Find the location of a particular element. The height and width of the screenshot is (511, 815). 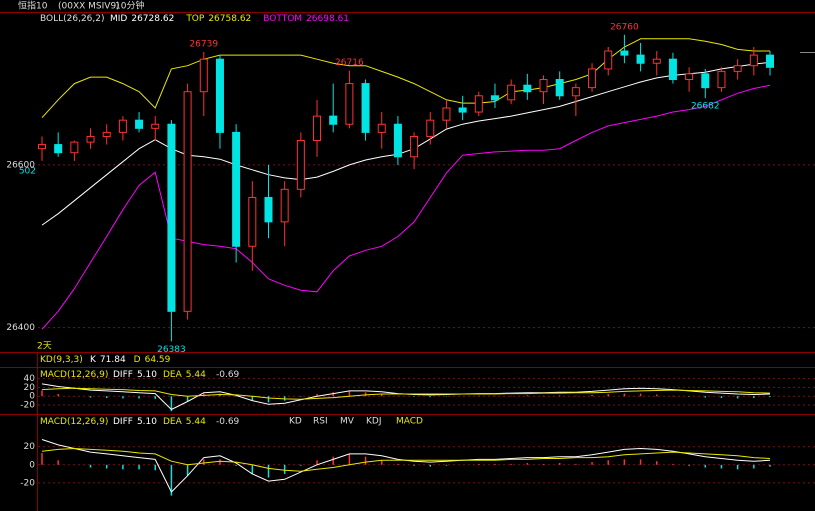

legend-text: 71.84 is located at coordinates (113, 360).